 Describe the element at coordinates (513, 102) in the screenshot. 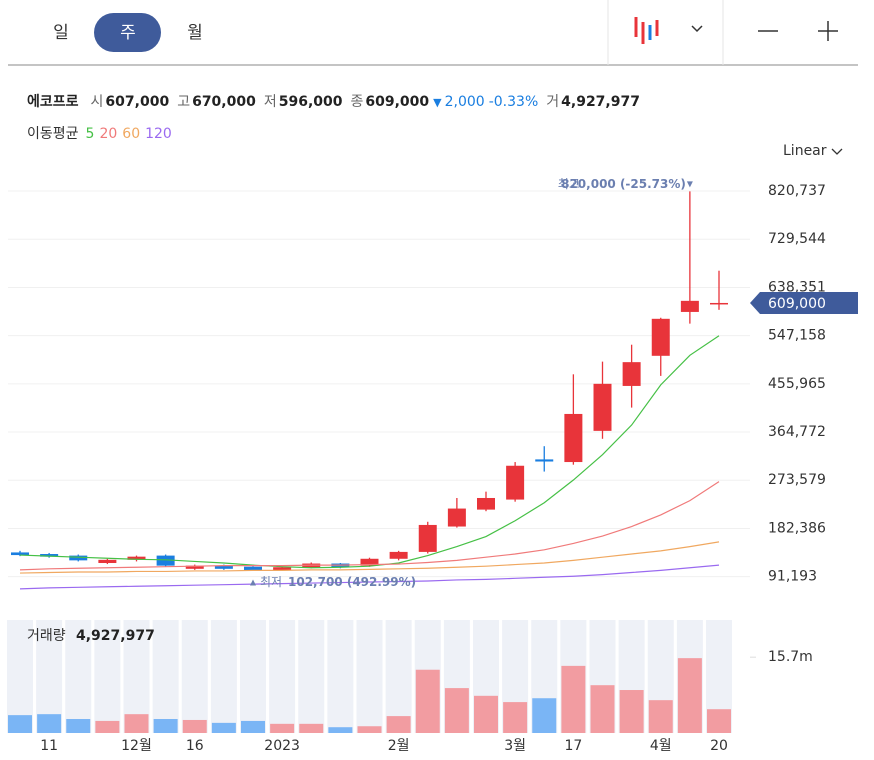

I see `change-pct: -0.33%` at that location.